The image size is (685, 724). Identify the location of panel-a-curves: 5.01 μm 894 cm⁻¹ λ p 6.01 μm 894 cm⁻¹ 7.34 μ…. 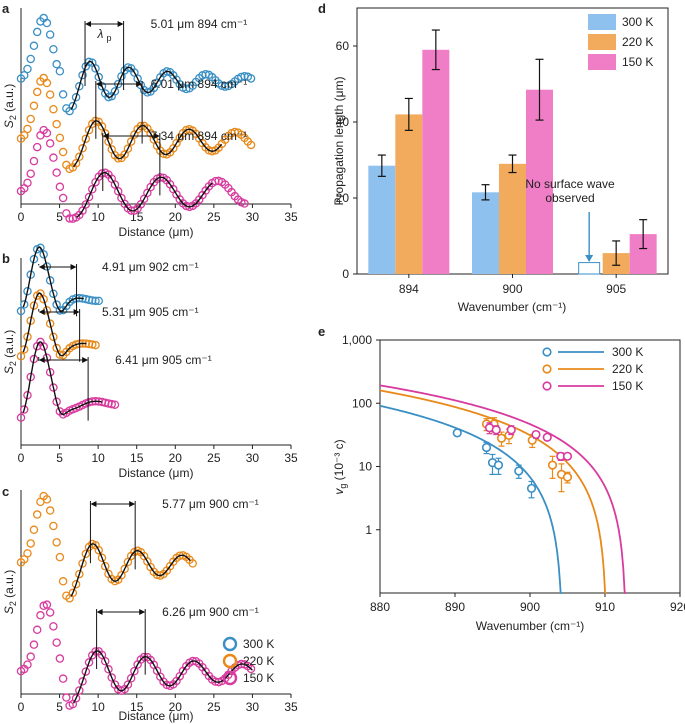
(136, 118).